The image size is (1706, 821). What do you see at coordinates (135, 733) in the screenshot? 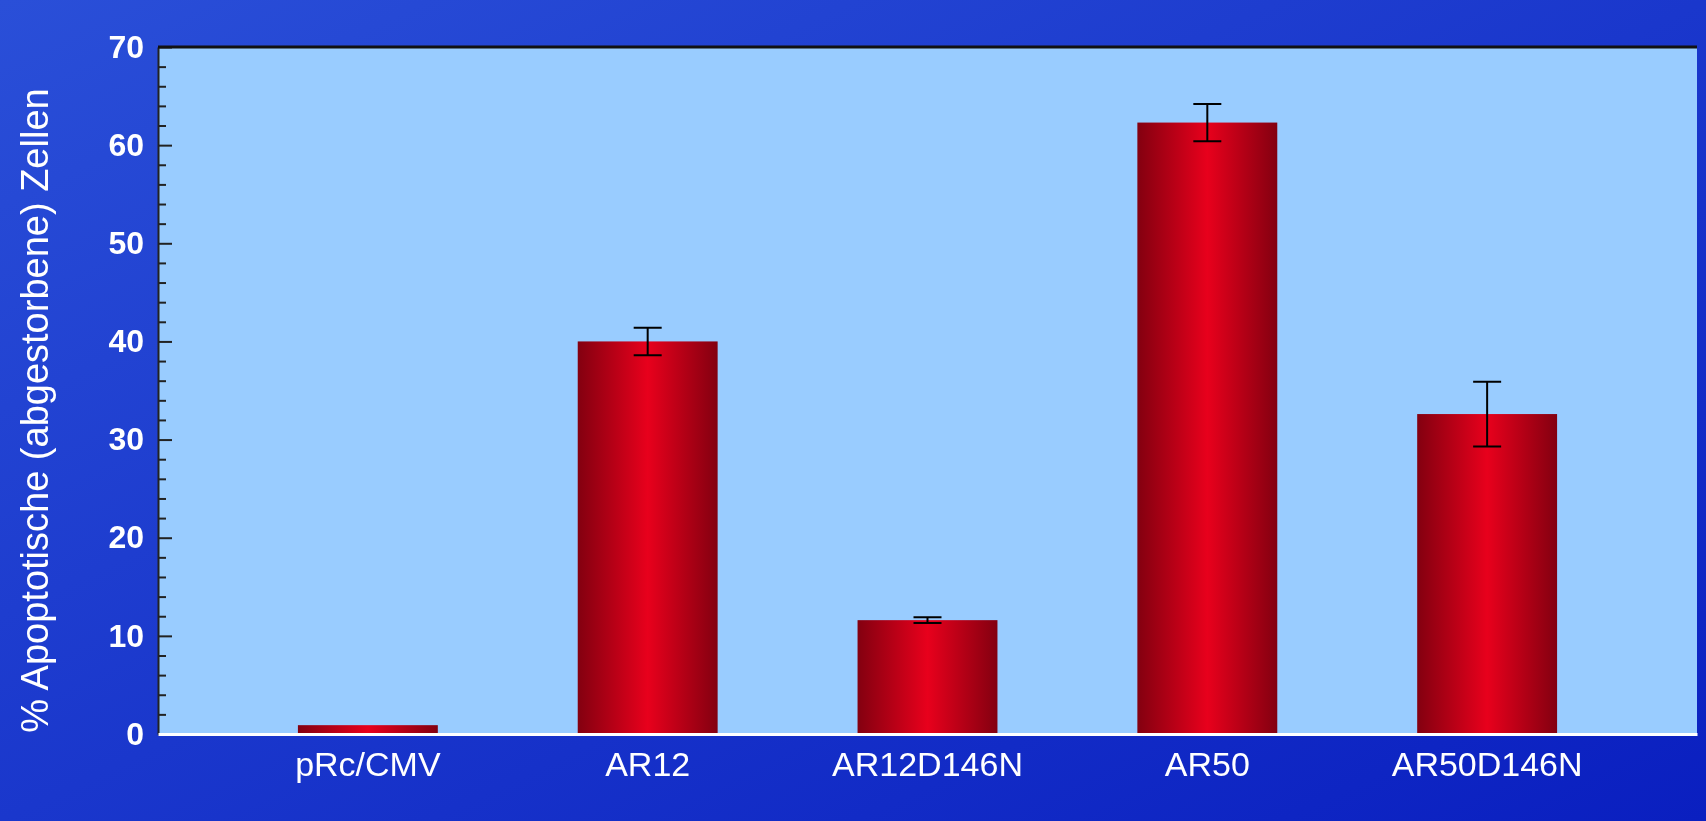
I see `y-tick-label: 0` at bounding box center [135, 733].